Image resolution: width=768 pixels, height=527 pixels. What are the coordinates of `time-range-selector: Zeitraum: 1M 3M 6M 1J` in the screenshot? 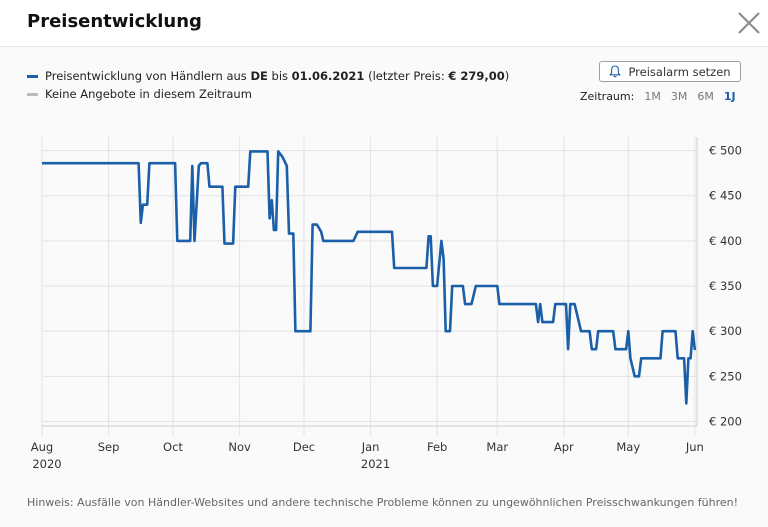 It's located at (658, 96).